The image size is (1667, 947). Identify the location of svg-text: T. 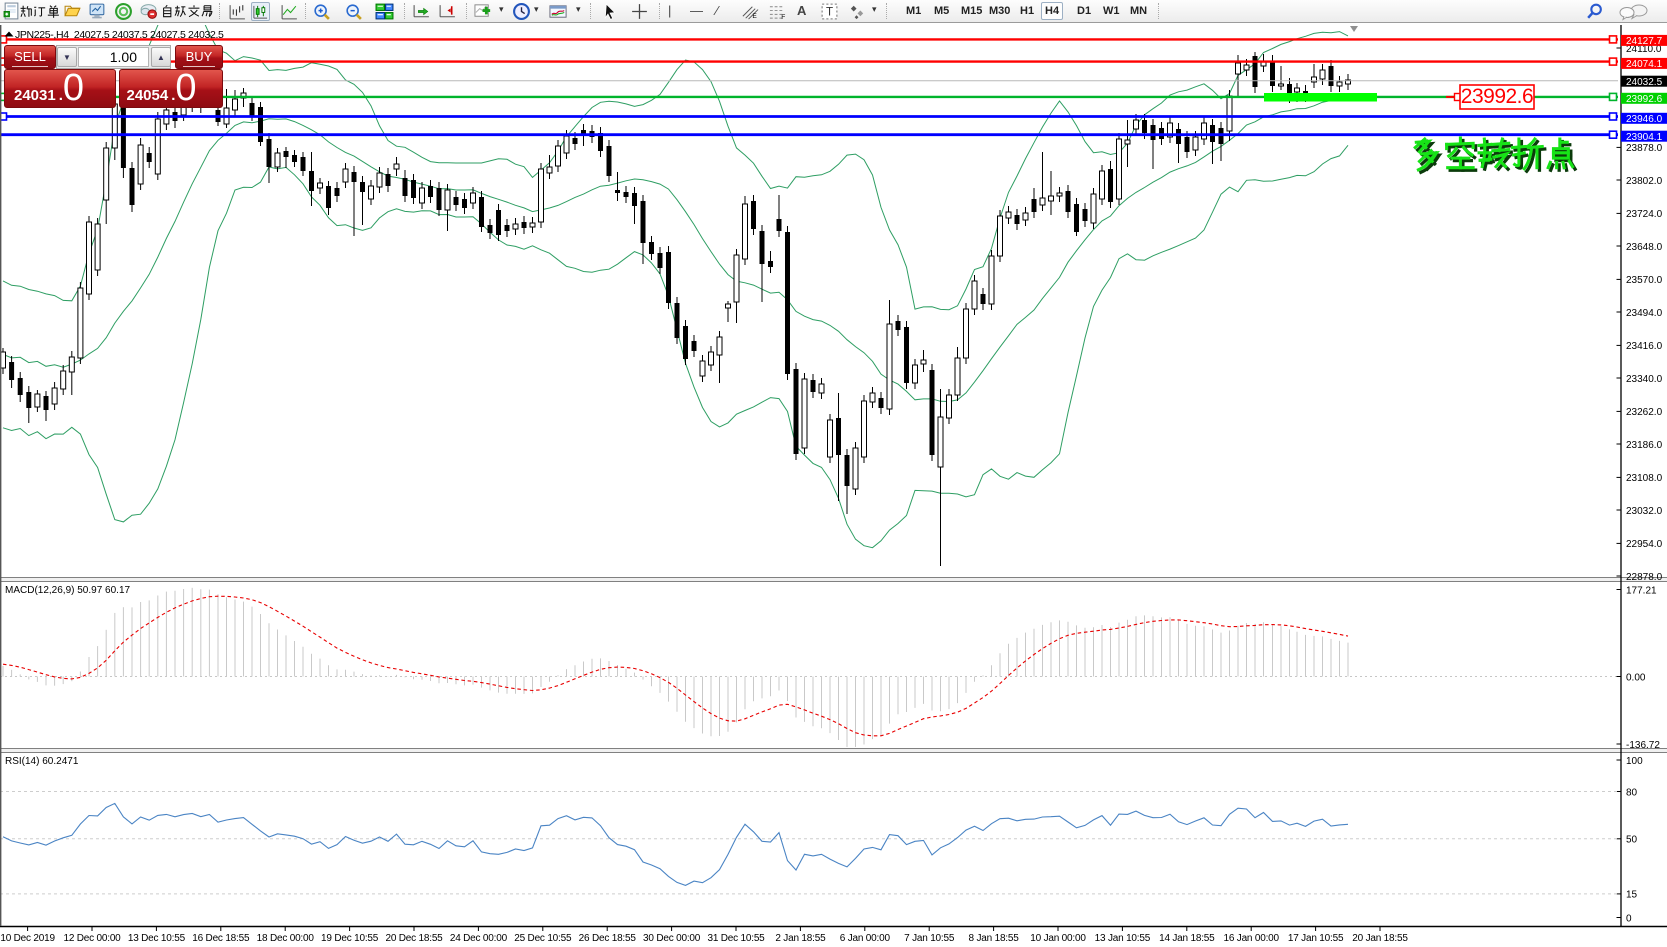
(829, 12).